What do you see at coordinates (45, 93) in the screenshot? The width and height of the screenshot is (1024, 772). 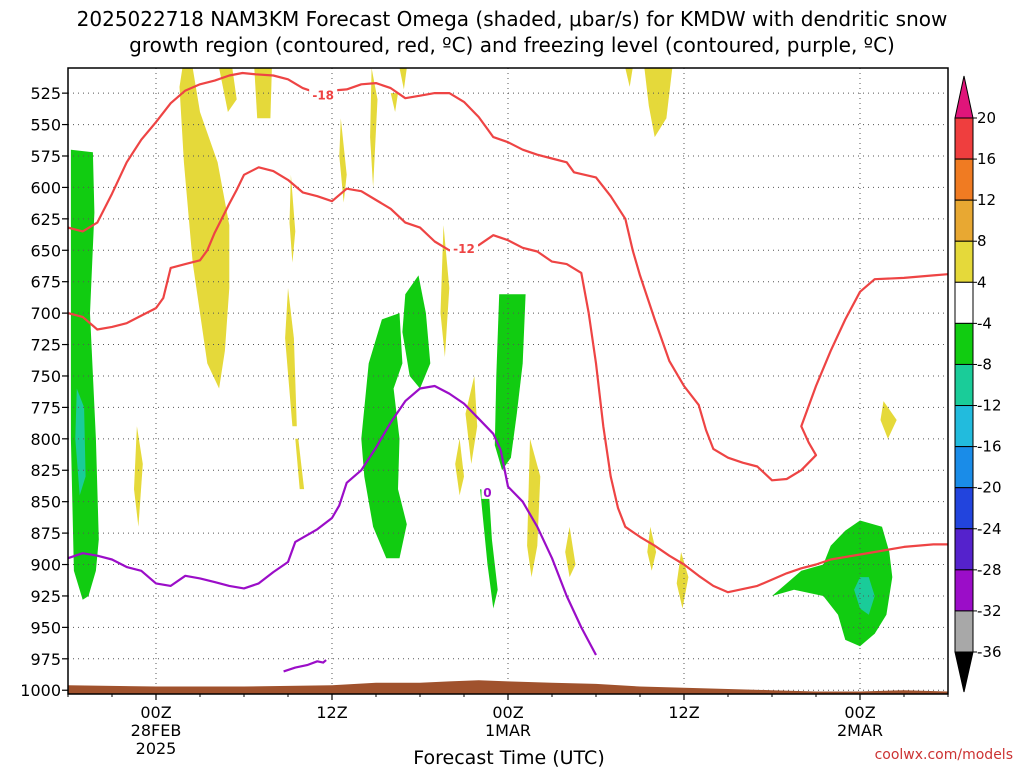 I see `y-tick-label: 525` at bounding box center [45, 93].